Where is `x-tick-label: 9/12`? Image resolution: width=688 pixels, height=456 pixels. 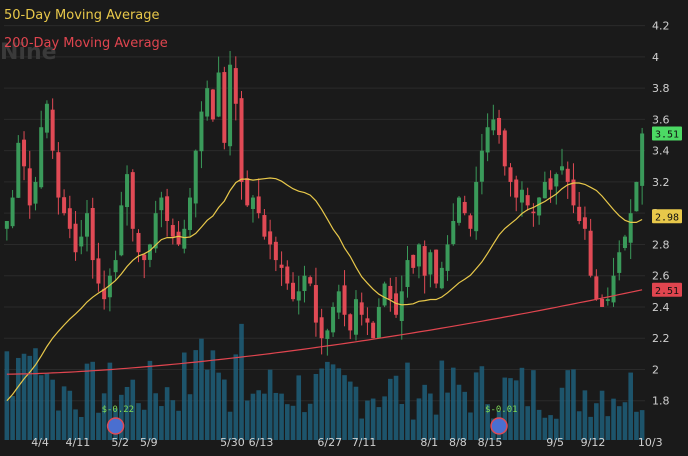 x-tick-label: 9/12 is located at coordinates (593, 442).